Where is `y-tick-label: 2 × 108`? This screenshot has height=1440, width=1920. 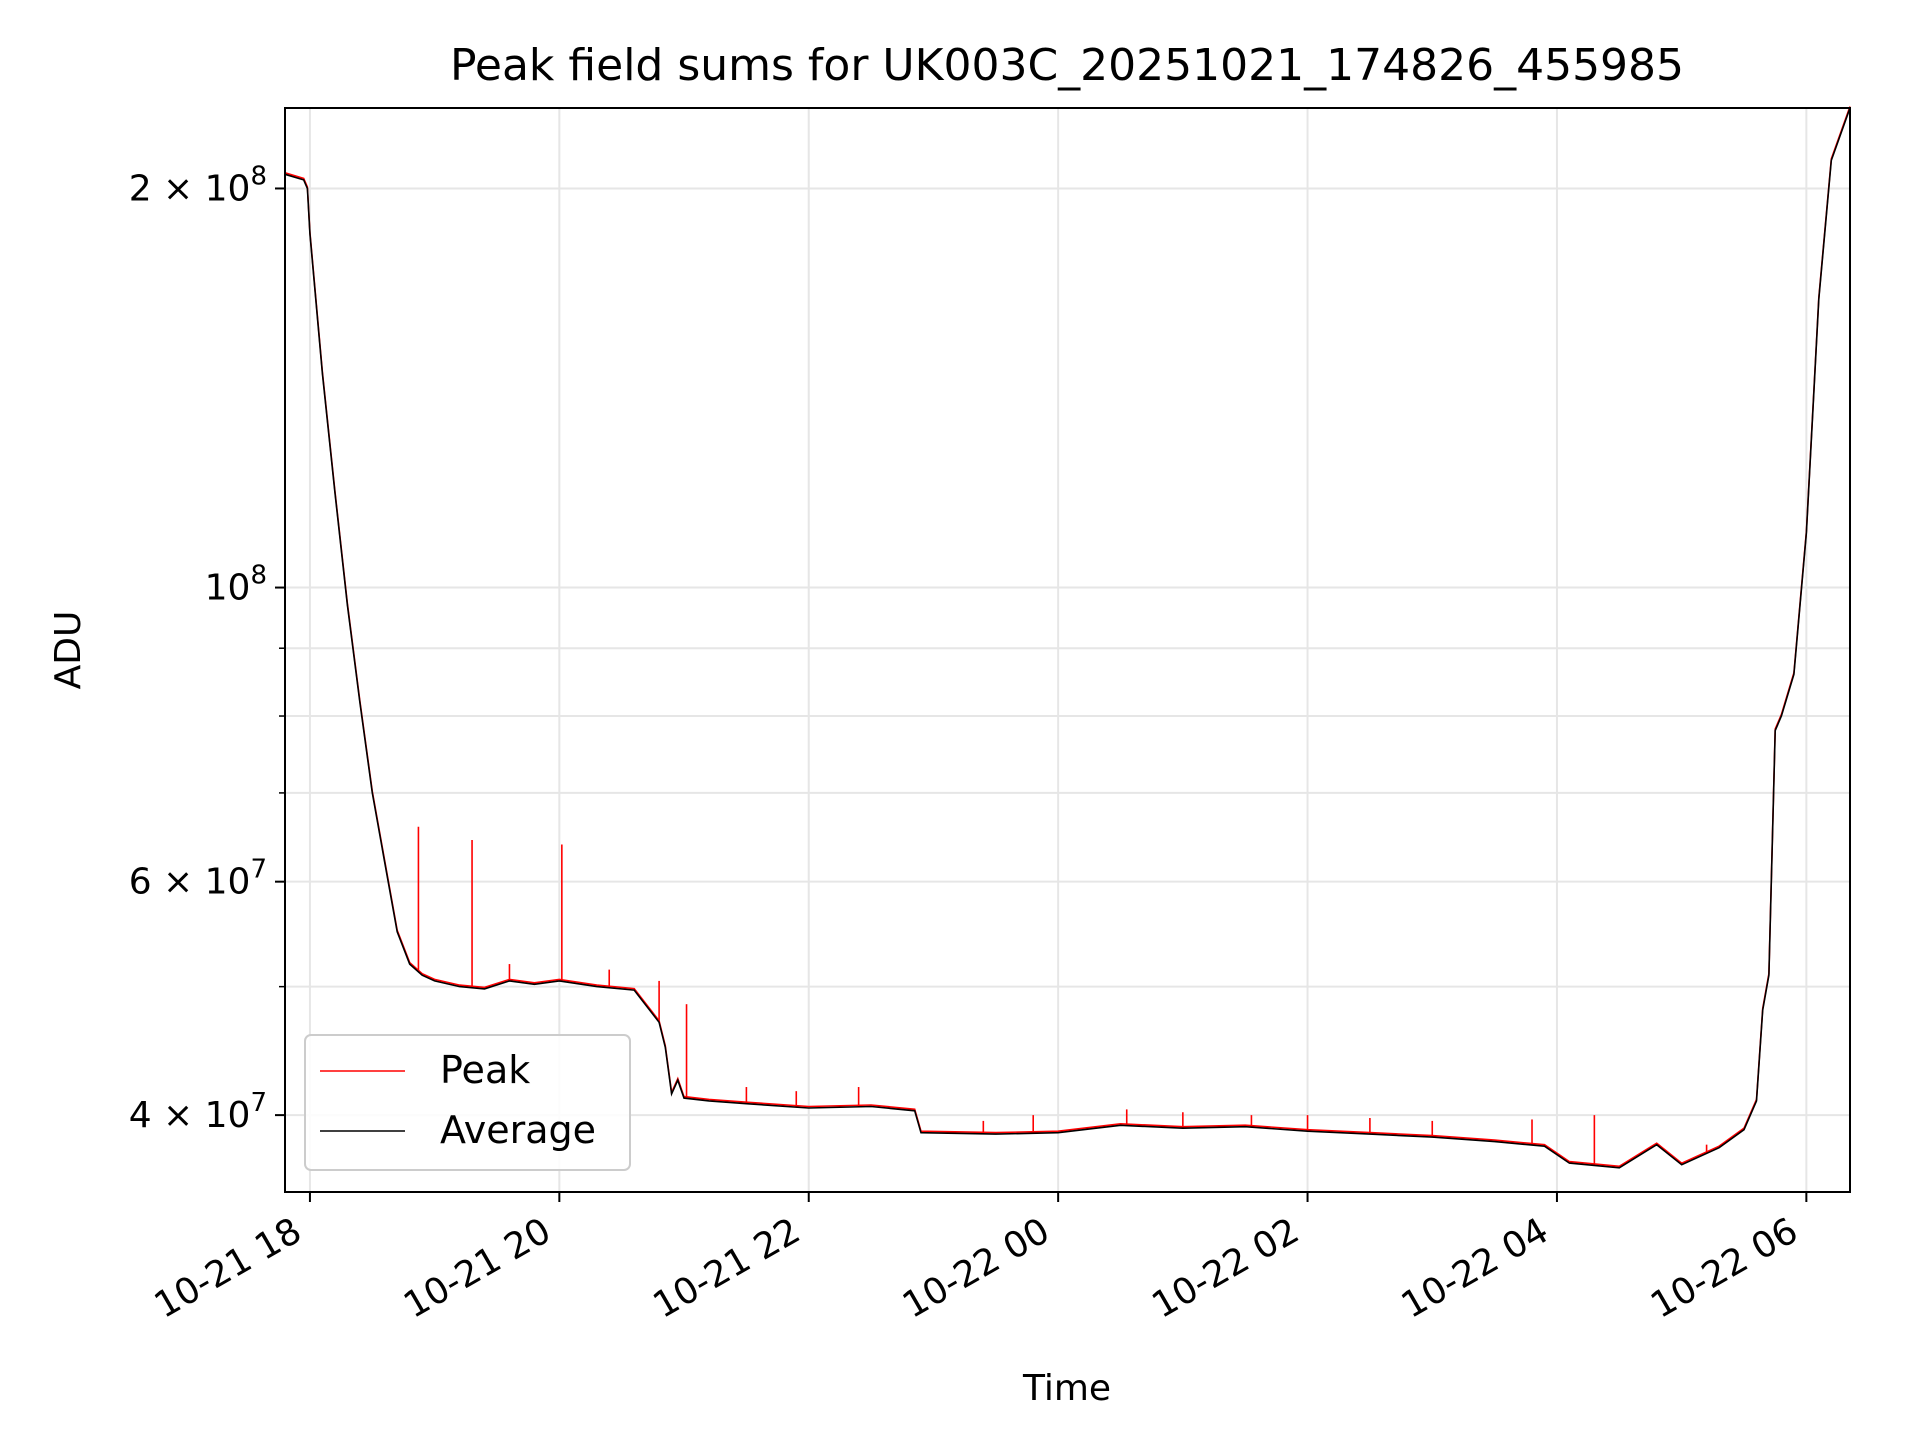 y-tick-label: 2 × 108 is located at coordinates (198, 185).